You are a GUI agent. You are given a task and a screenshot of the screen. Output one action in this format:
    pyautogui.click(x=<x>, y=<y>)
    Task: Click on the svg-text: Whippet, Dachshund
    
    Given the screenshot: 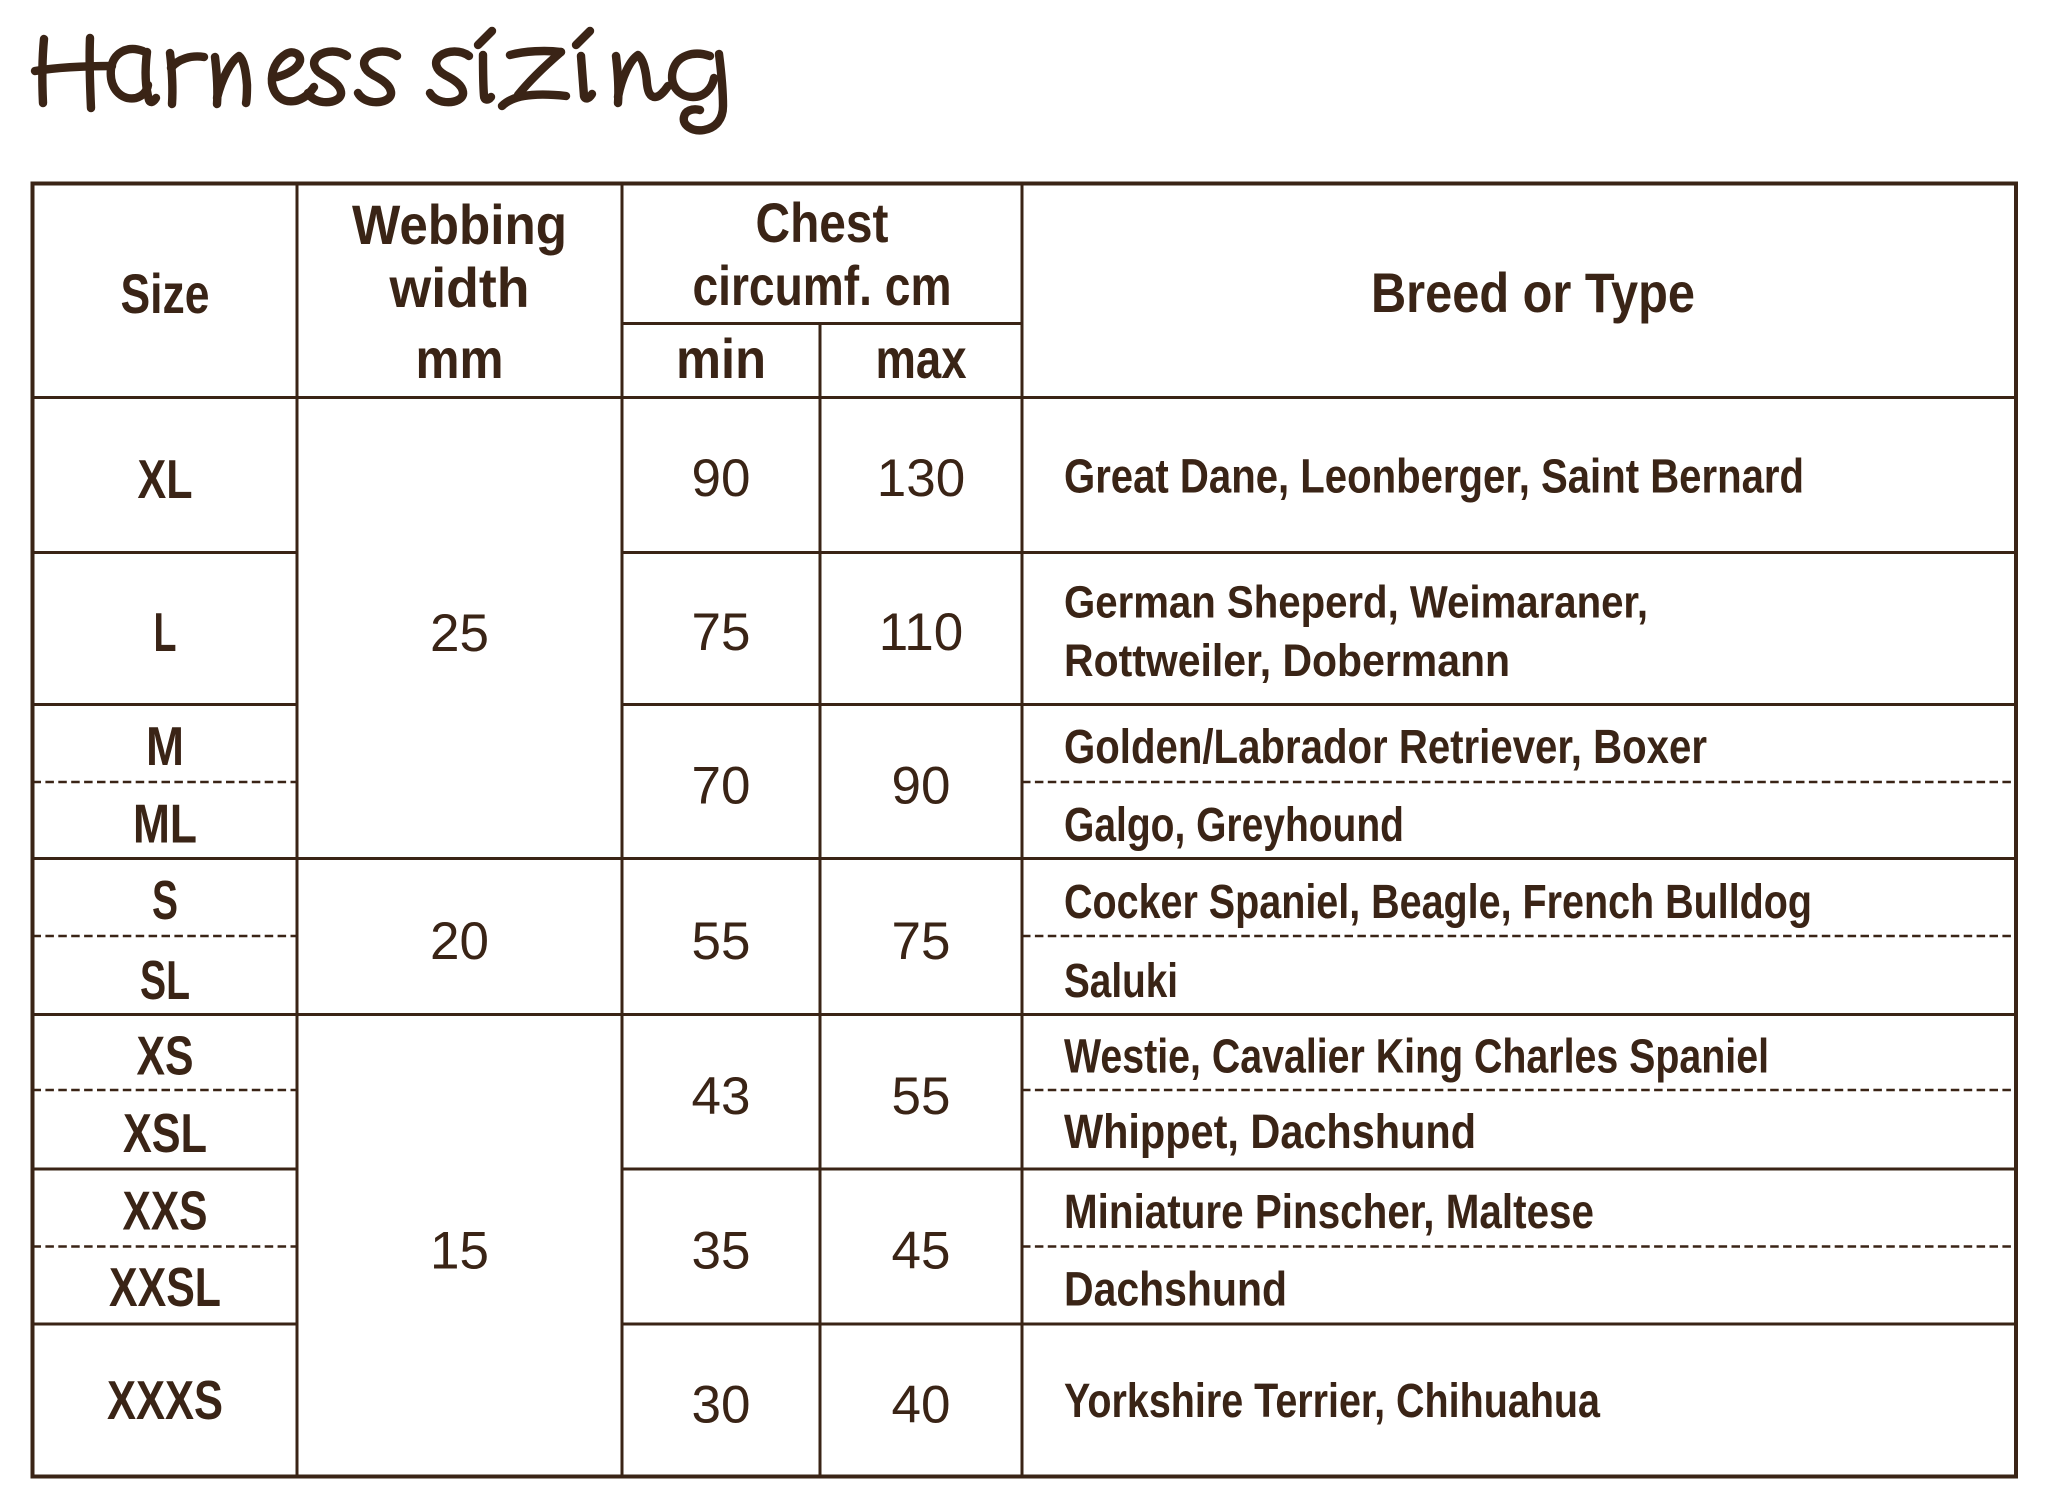 What is the action you would take?
    pyautogui.click(x=1270, y=1132)
    